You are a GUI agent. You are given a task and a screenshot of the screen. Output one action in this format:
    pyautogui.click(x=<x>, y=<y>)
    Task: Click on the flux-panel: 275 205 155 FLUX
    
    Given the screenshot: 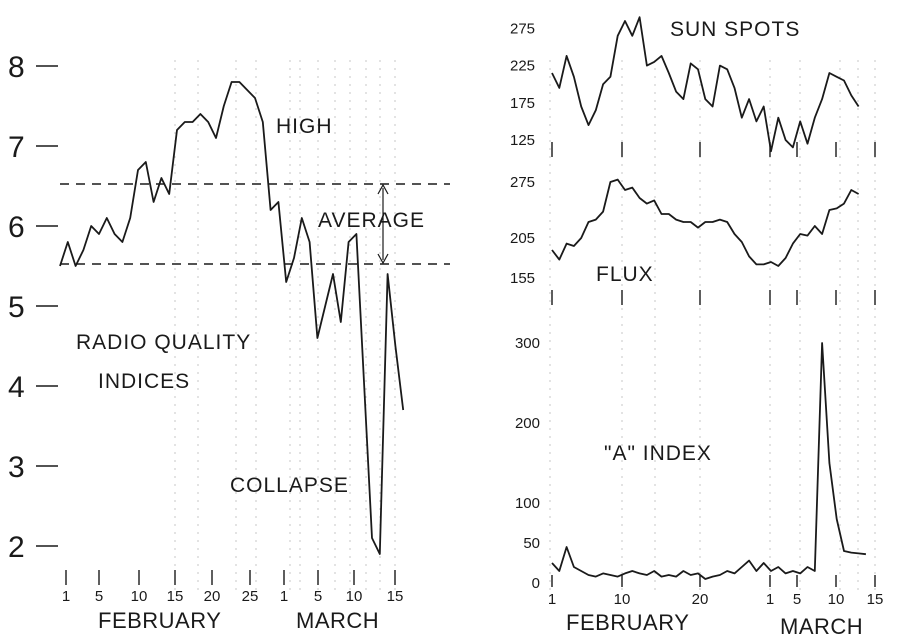 What is the action you would take?
    pyautogui.click(x=693, y=239)
    